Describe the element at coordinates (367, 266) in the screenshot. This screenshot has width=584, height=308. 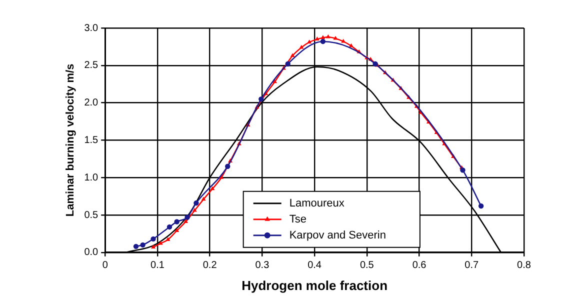
I see `x-tick-label: 0.5` at that location.